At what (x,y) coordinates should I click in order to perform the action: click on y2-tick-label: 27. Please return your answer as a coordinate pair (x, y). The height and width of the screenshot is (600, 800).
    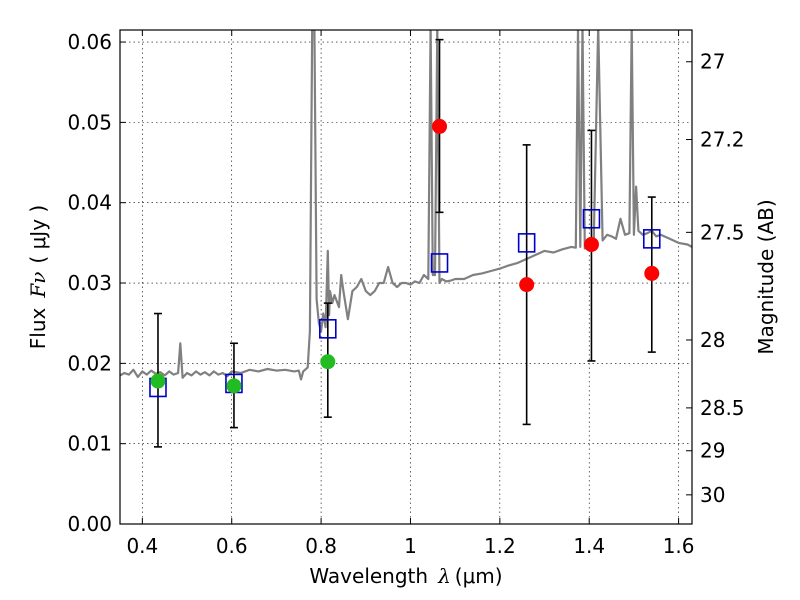
    Looking at the image, I should click on (712, 62).